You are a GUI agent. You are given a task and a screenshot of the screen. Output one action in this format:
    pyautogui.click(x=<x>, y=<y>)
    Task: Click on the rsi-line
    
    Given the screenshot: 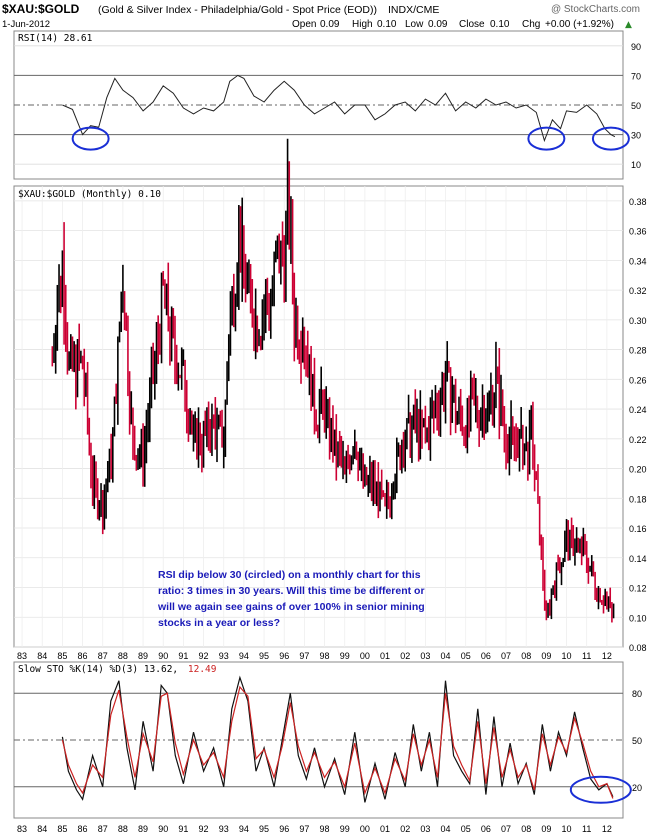 What is the action you would take?
    pyautogui.click(x=339, y=108)
    